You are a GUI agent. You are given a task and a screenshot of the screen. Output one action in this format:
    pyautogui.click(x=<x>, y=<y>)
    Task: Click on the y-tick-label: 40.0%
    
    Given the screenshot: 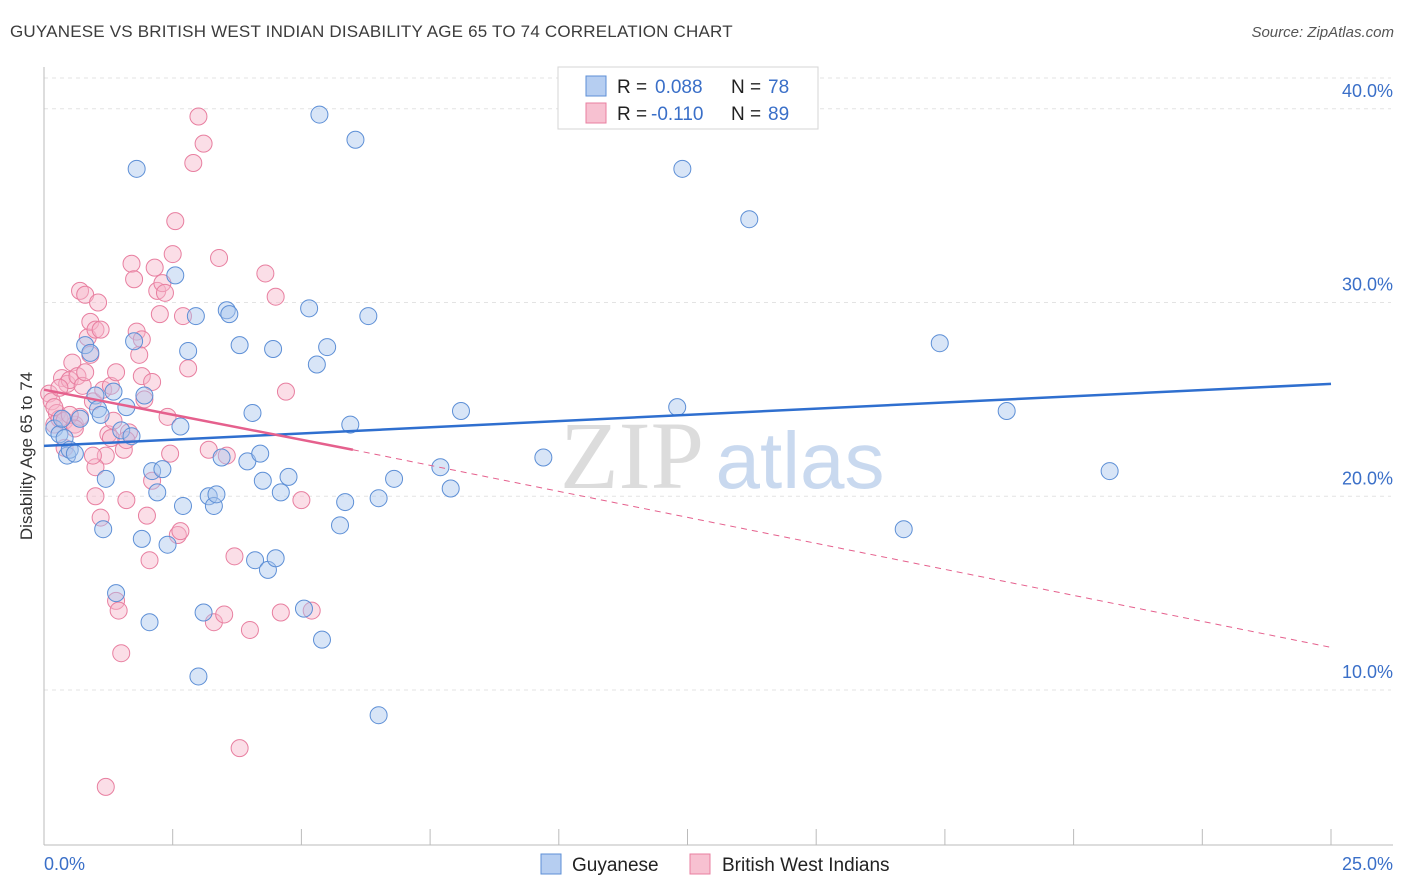 What is the action you would take?
    pyautogui.click(x=1367, y=91)
    